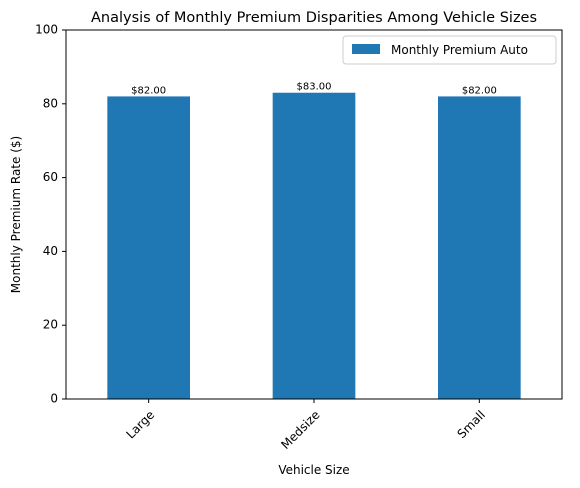  What do you see at coordinates (16, 214) in the screenshot?
I see `y-axis-label: Monthly Premium Rate ($)` at bounding box center [16, 214].